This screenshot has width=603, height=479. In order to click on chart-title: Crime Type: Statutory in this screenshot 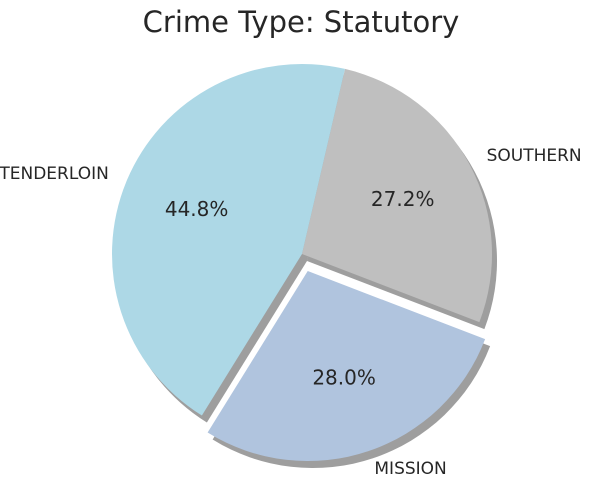, I will do `click(301, 22)`.